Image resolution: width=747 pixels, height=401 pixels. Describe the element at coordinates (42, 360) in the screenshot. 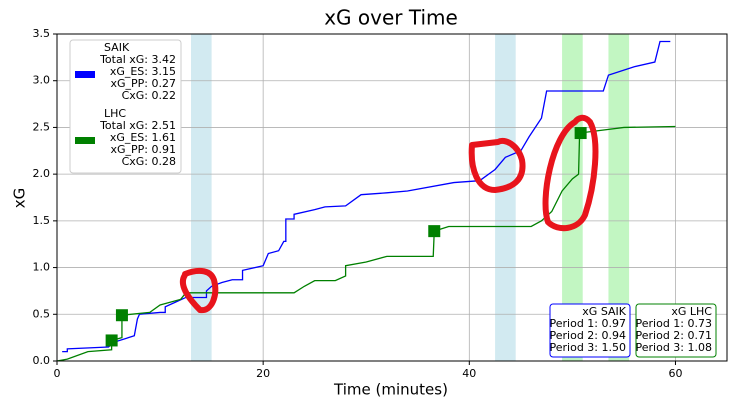

I see `y-tick-label: 0.0` at that location.